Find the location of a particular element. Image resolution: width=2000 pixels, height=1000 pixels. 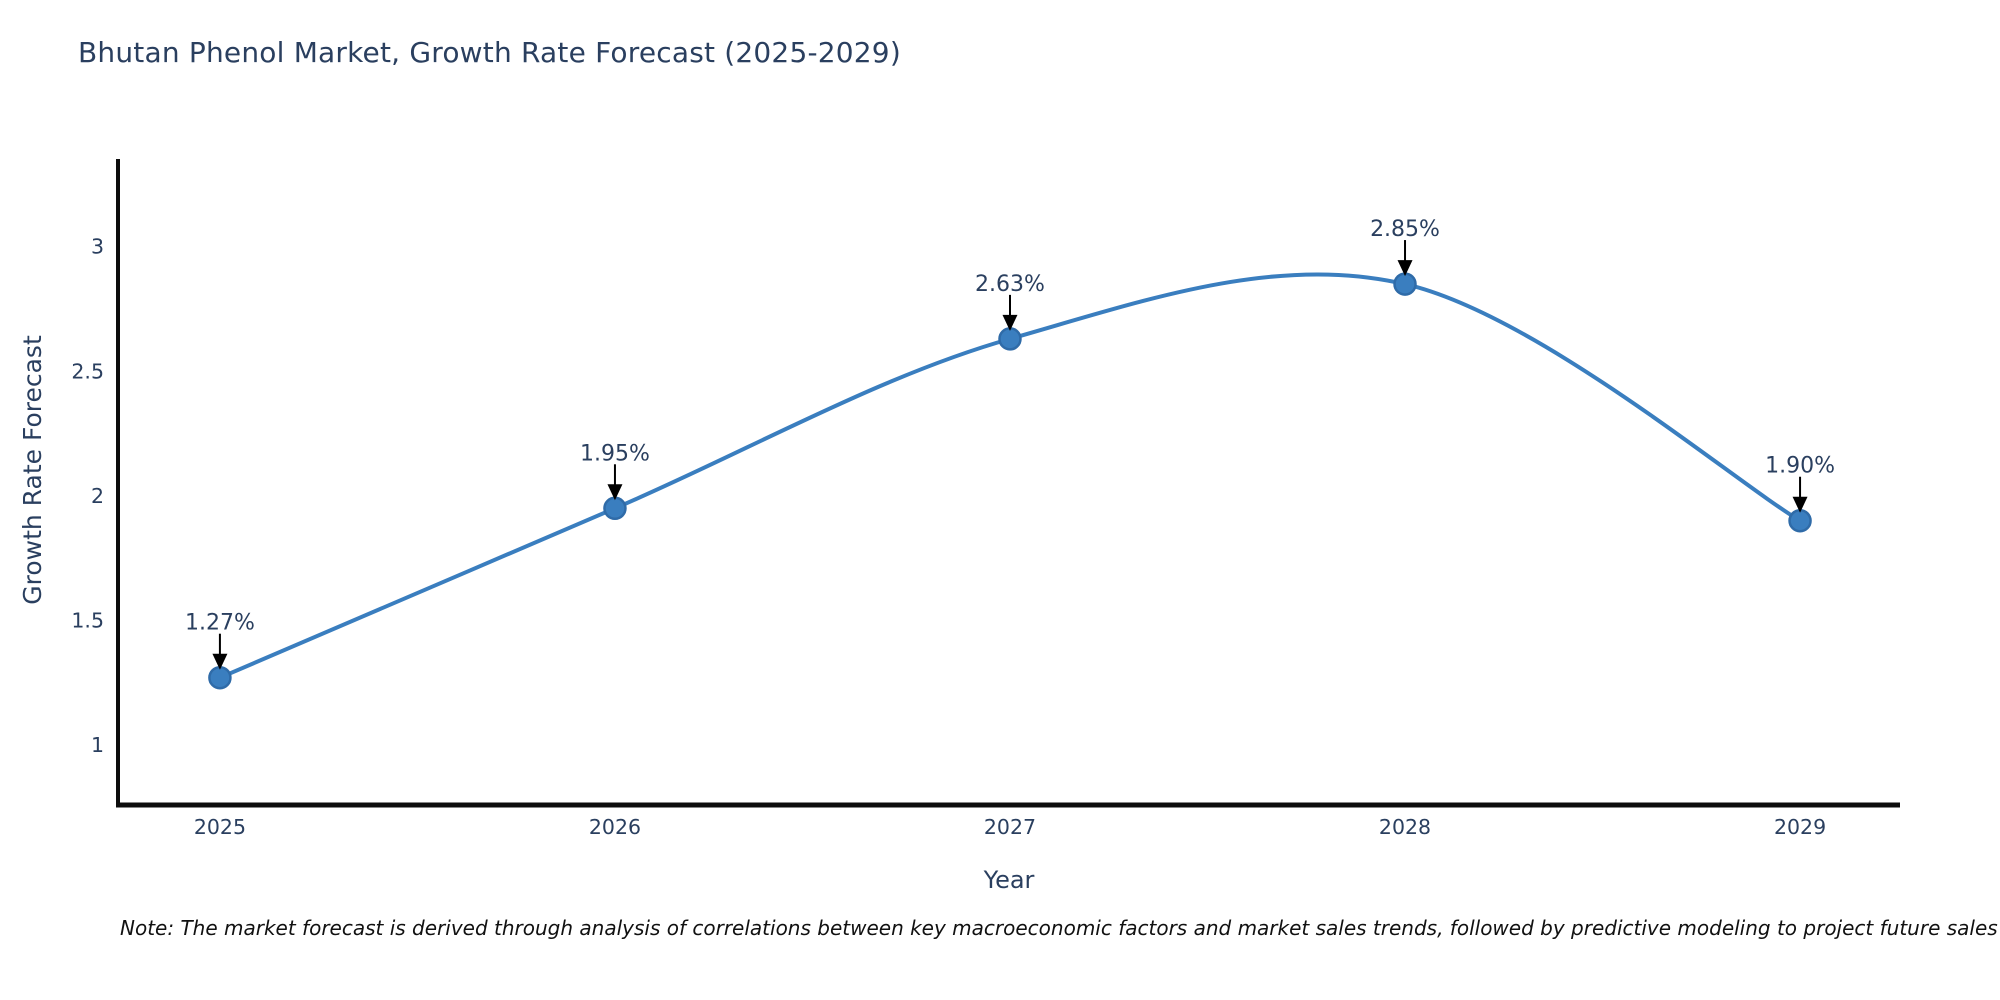

data-point-label: 1.90% is located at coordinates (1800, 466).